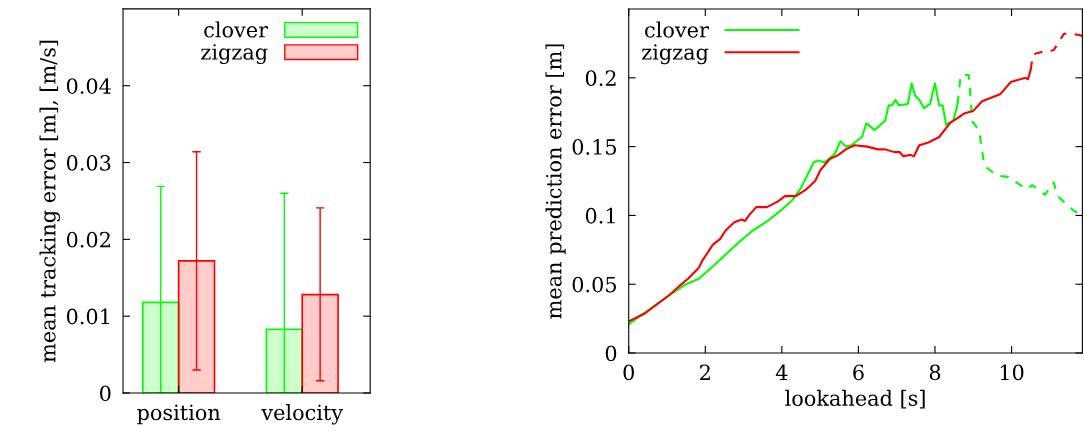  Describe the element at coordinates (555, 181) in the screenshot. I see `y-axis-title: mean prediction error [m]` at that location.